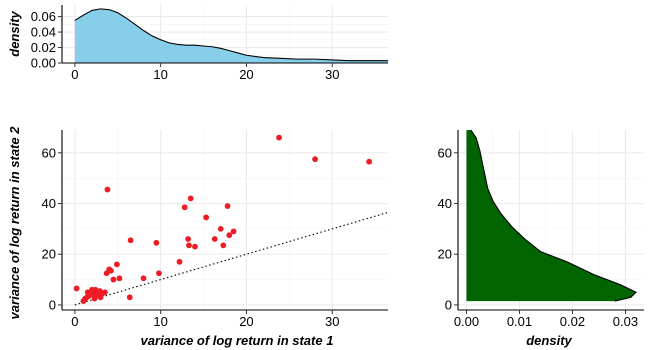 The height and width of the screenshot is (350, 652). I want to click on right-density-x-tick-label: 0.00, so click(466, 321).